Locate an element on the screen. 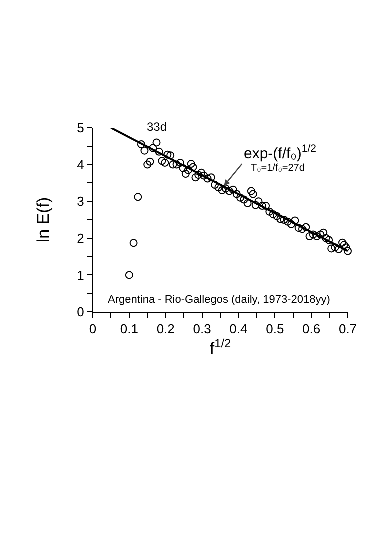 The image size is (374, 536). annotation: T₀=1/f₀=27d is located at coordinates (278, 168).